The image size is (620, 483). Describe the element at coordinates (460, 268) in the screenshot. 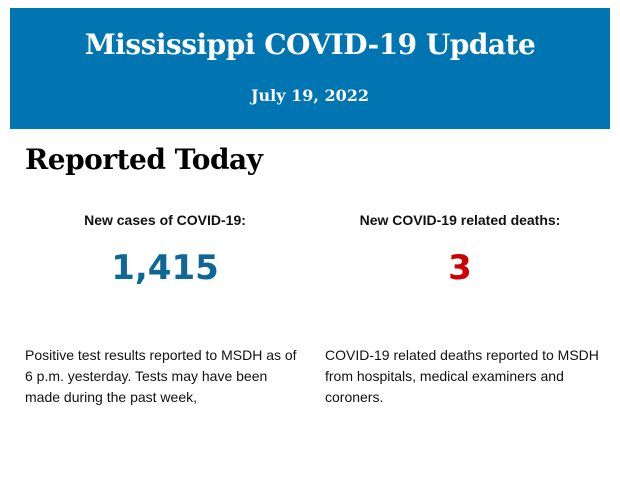

I see `new-deaths-value: 3` at that location.